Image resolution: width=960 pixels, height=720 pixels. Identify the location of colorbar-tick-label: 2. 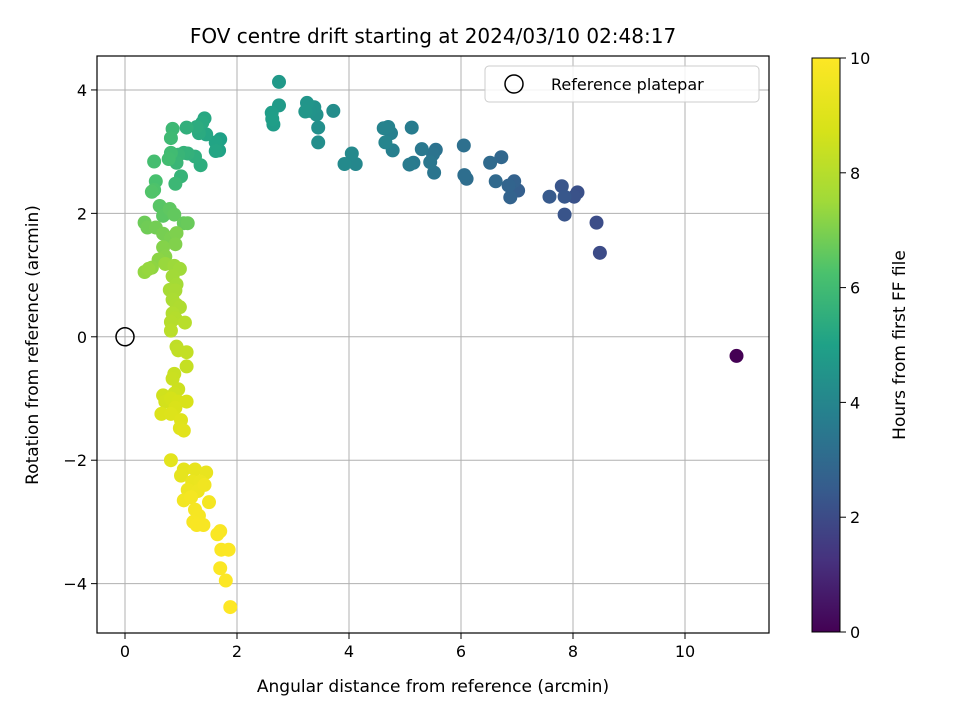
(855, 517).